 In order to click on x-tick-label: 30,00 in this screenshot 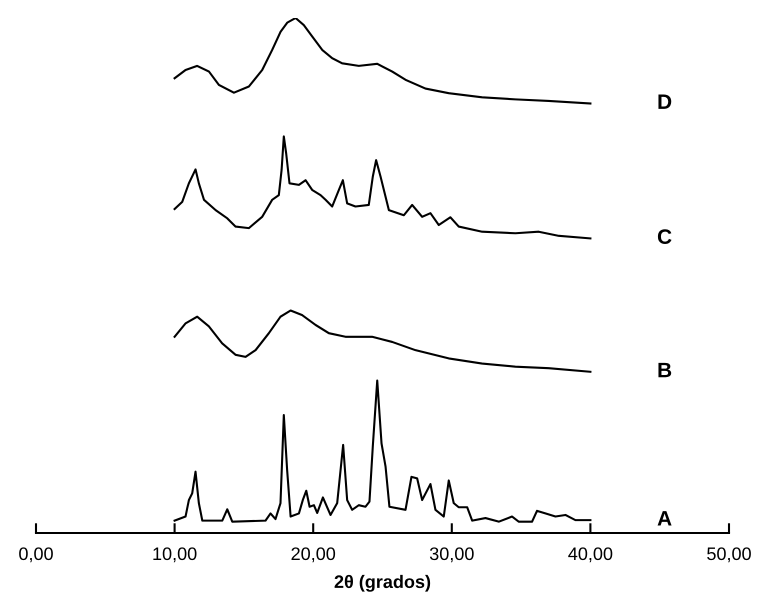, I will do `click(452, 554)`.